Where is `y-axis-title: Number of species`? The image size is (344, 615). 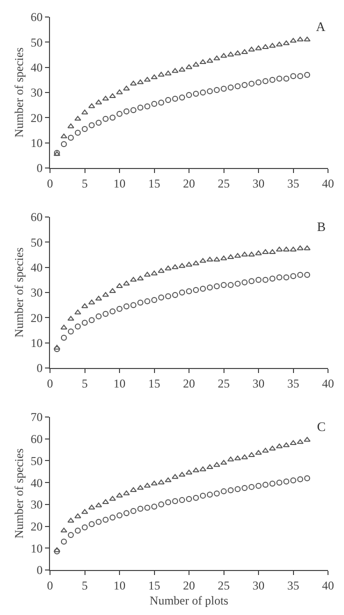
y-axis-title: Number of species is located at coordinates (19, 292).